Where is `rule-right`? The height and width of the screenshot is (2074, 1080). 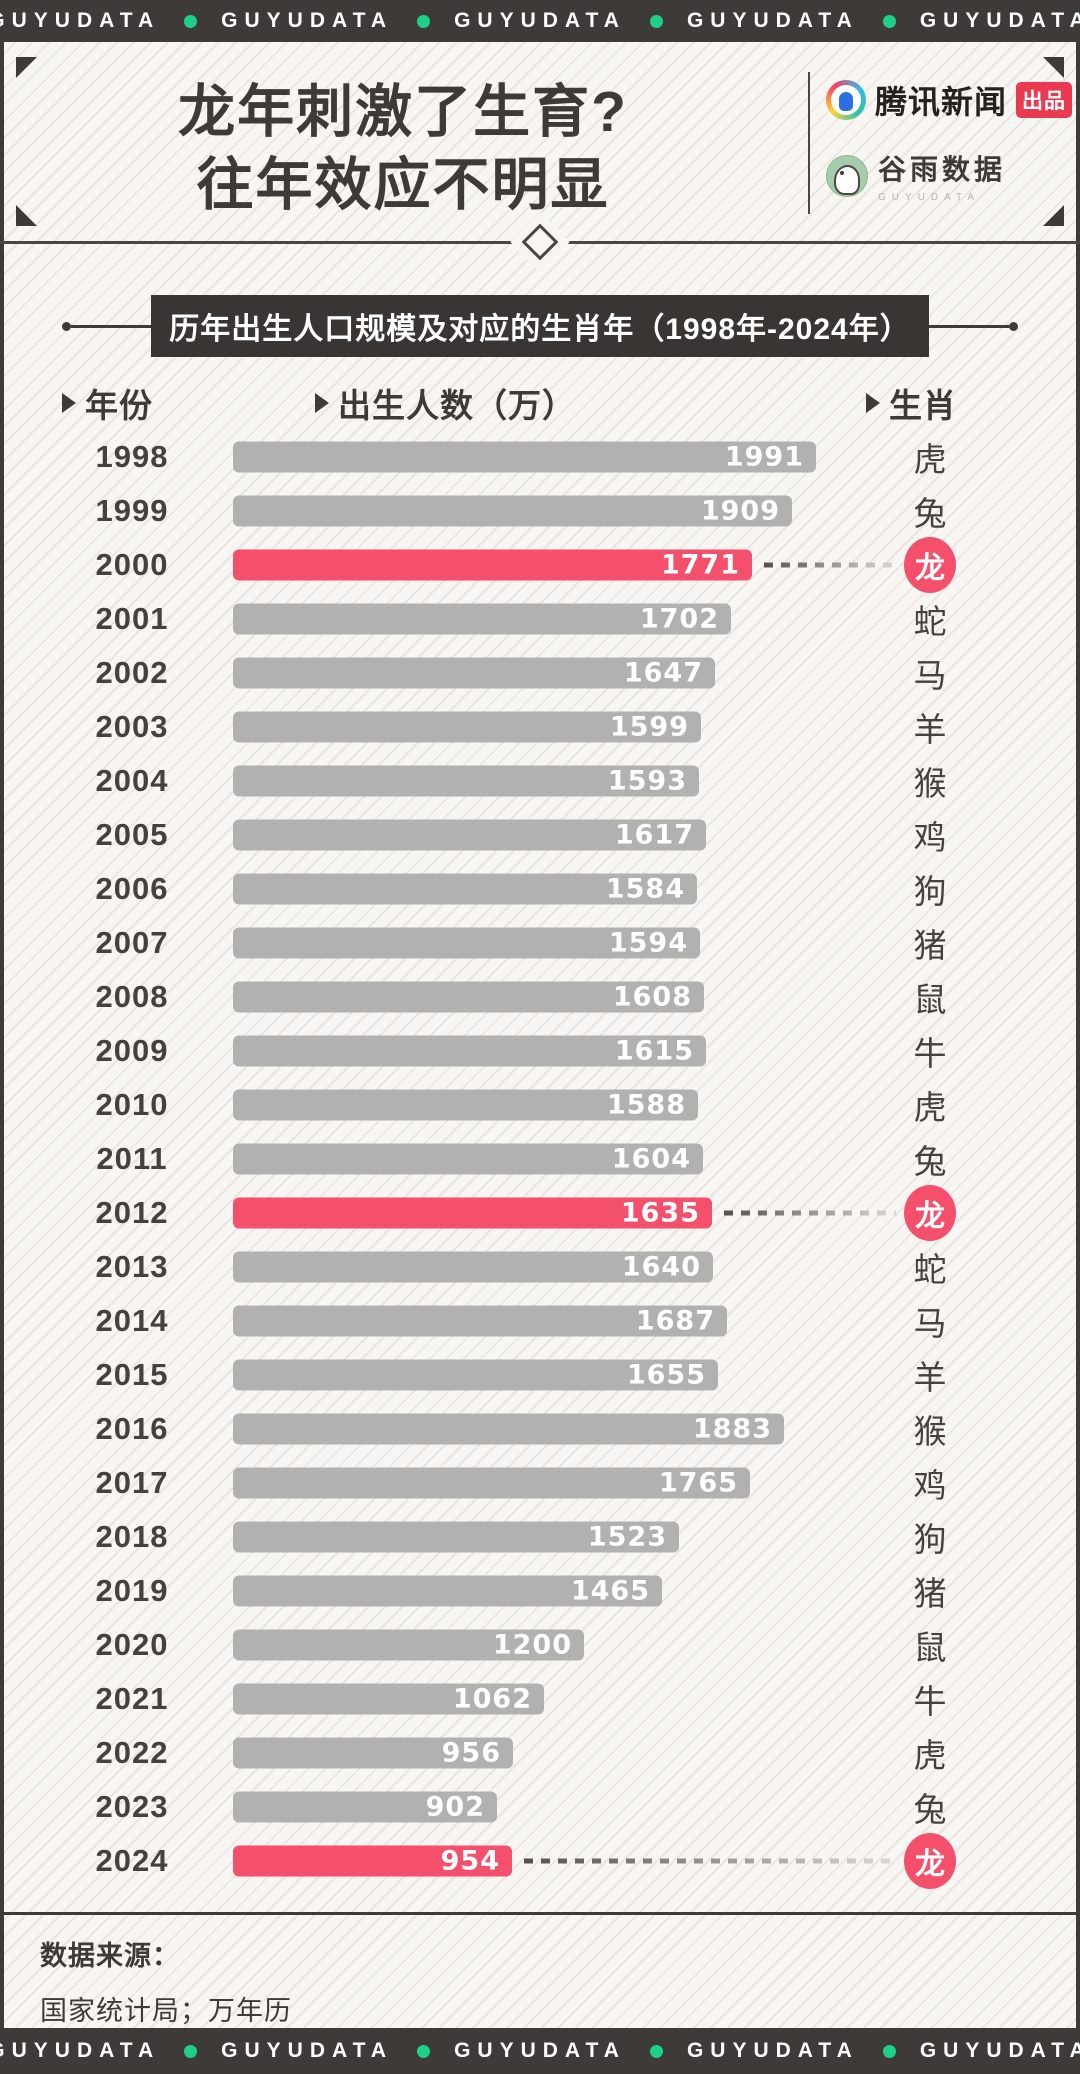
rule-right is located at coordinates (968, 326).